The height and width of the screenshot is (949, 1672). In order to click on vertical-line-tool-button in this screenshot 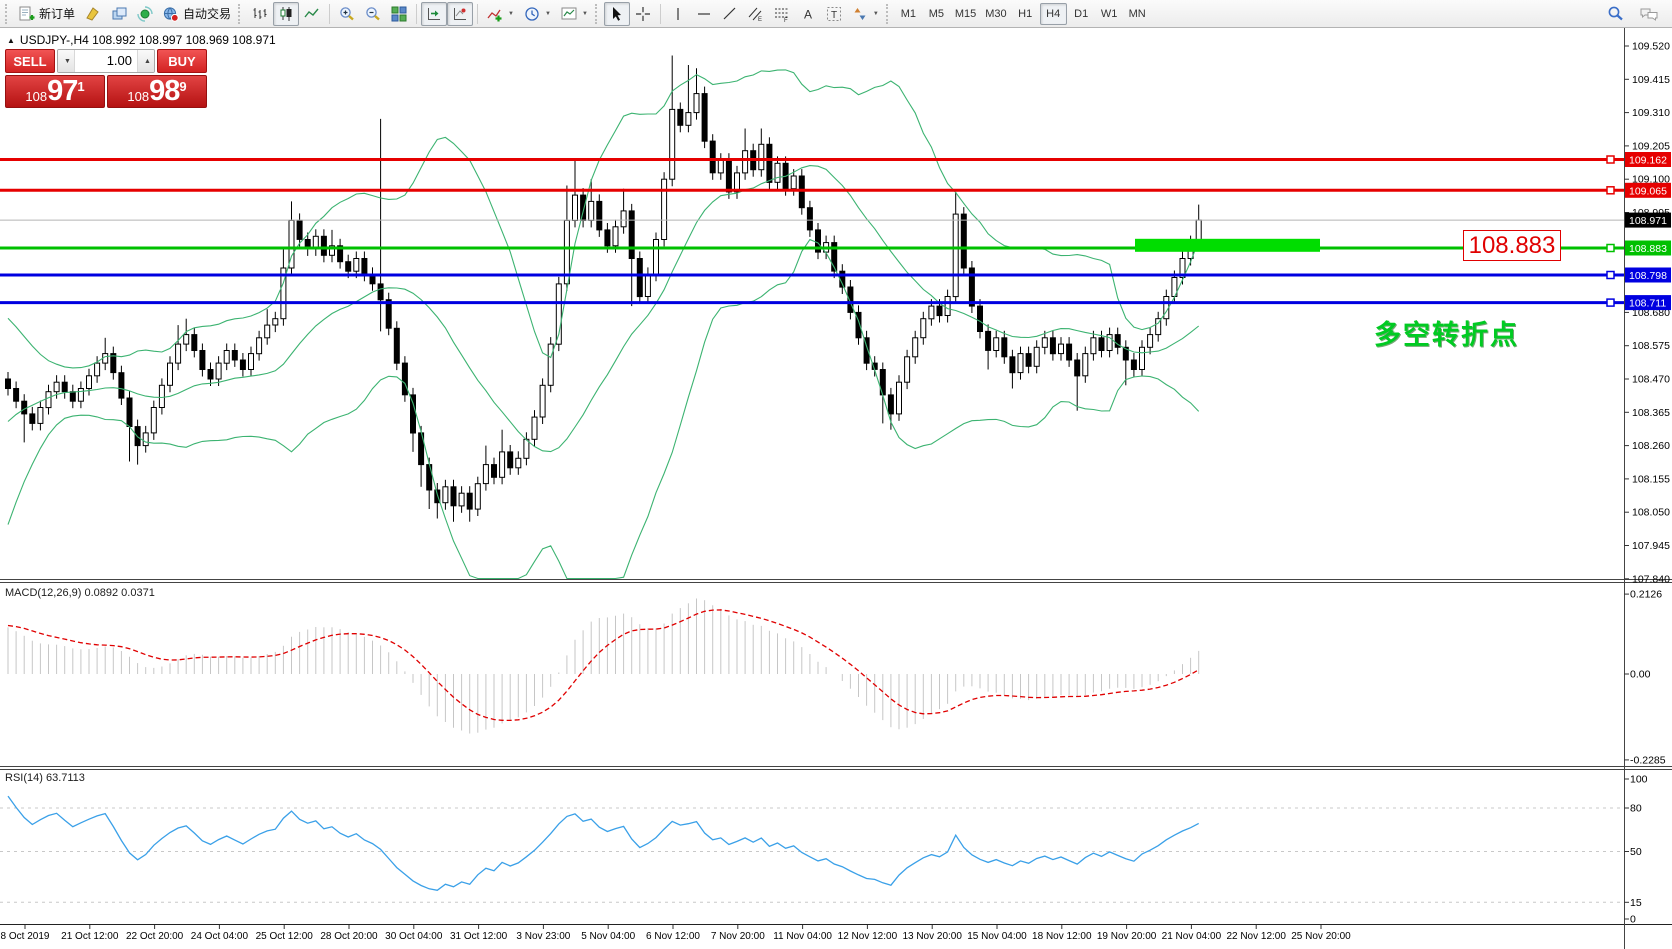, I will do `click(678, 14)`.